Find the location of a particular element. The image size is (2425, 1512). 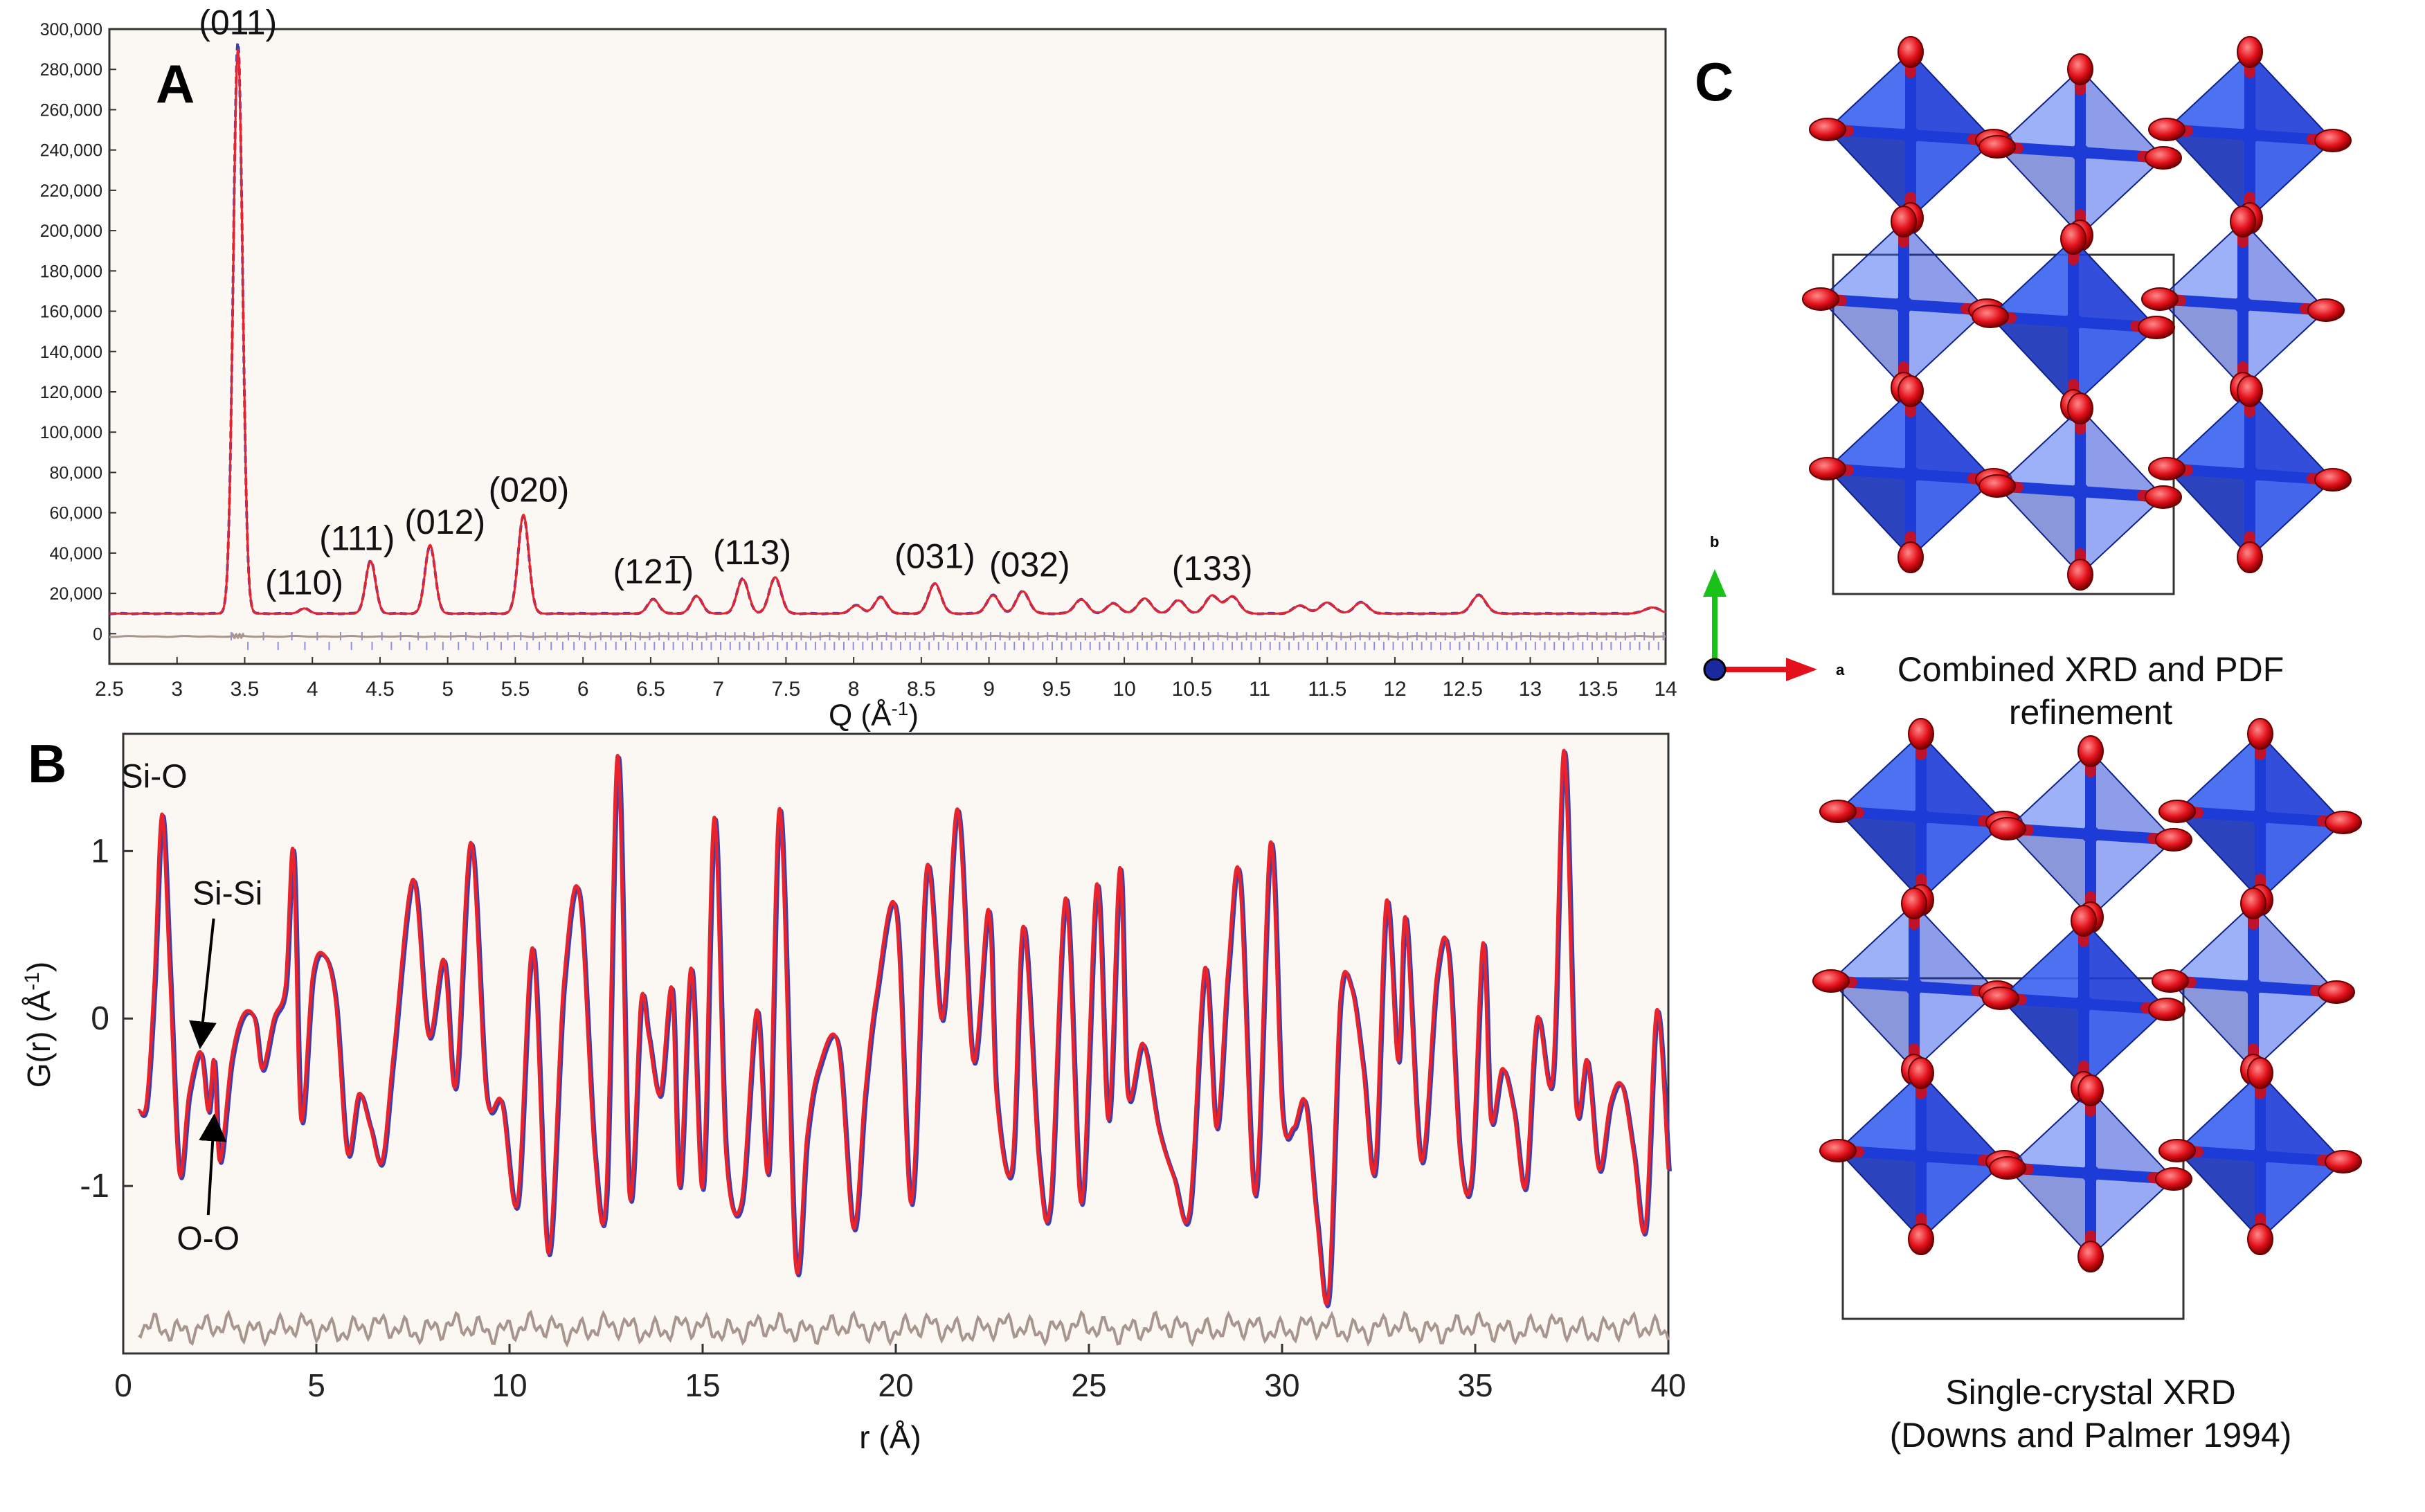

y-tick-label: 200,000 is located at coordinates (71, 231).